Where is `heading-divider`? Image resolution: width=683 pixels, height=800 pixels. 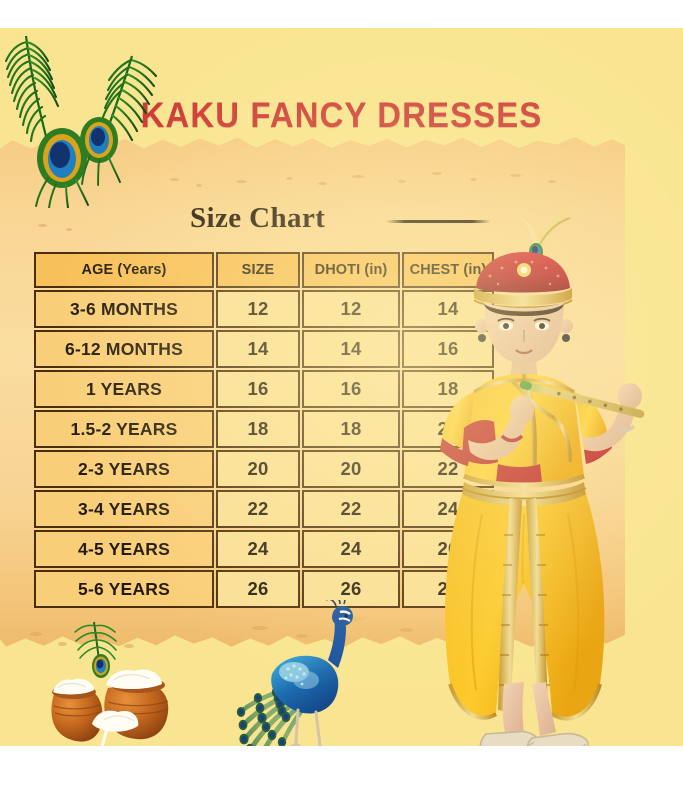
heading-divider is located at coordinates (438, 221).